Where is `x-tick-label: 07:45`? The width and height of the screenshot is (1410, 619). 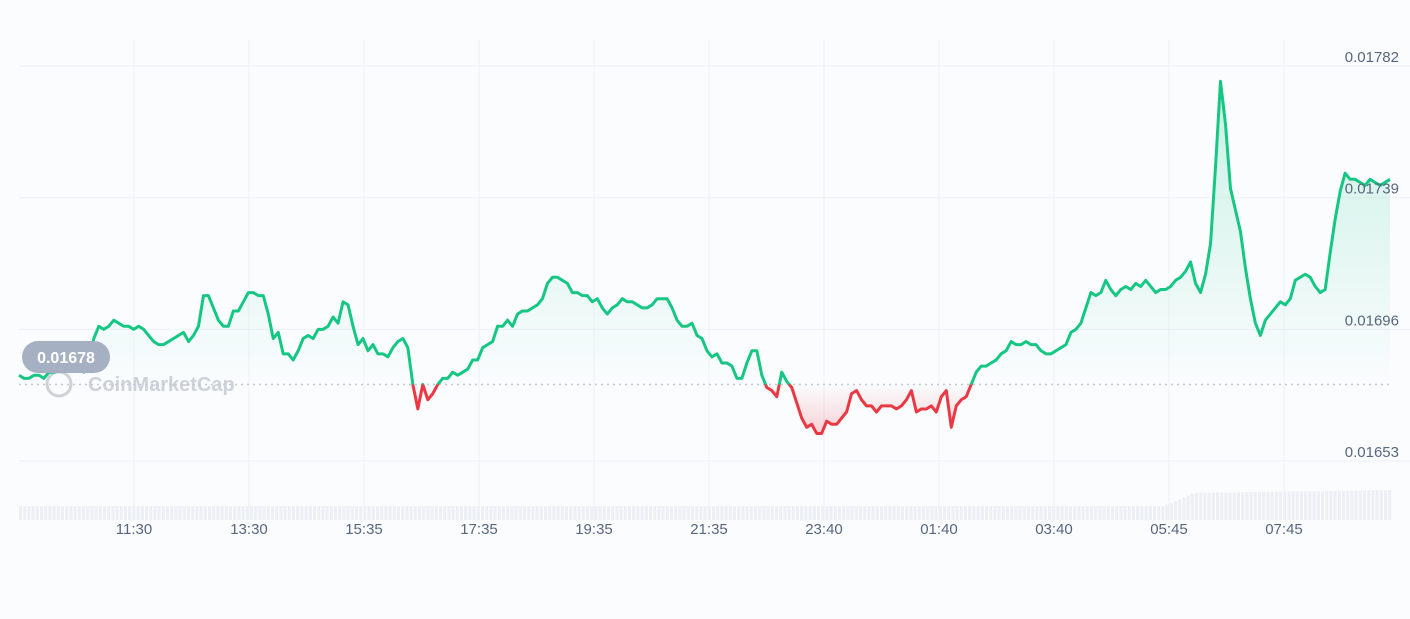 x-tick-label: 07:45 is located at coordinates (1284, 529).